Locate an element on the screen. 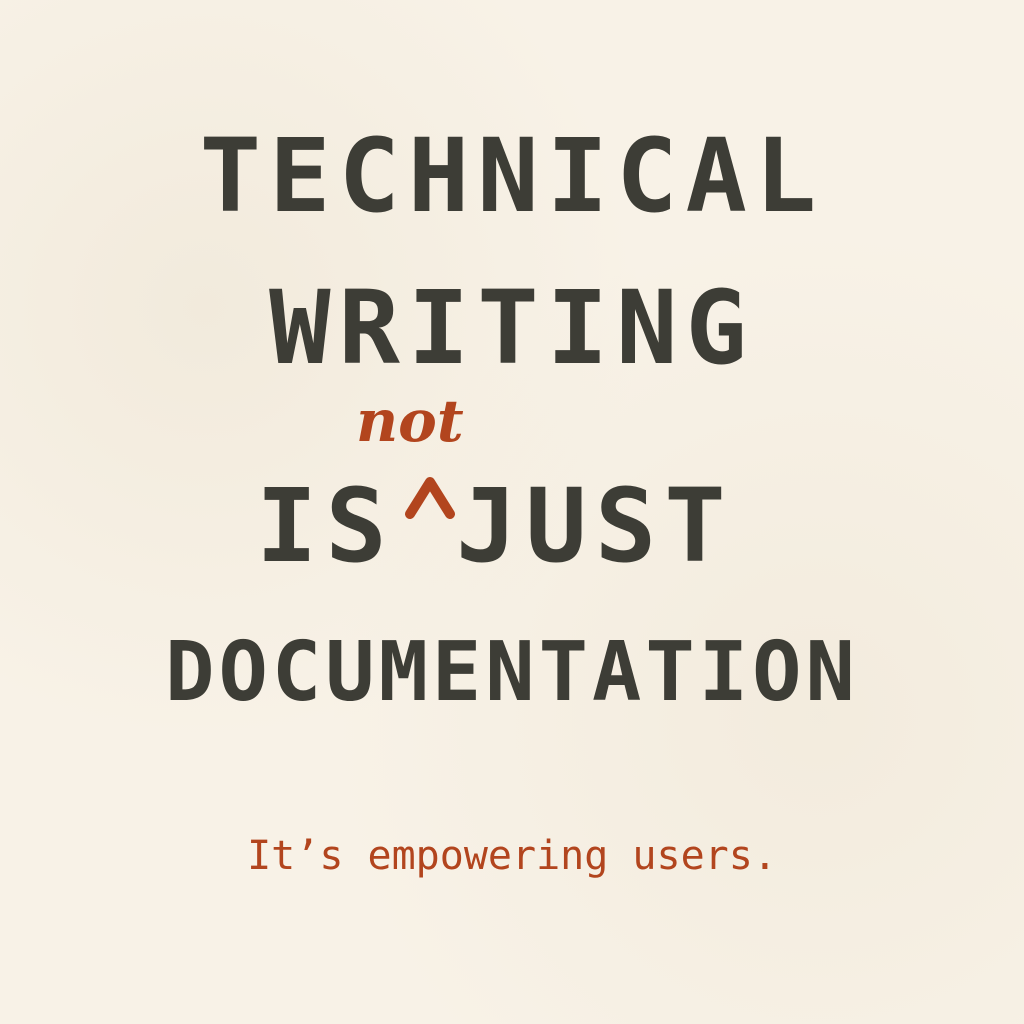 The height and width of the screenshot is (1024, 1024). tagline: It’s empowering users. is located at coordinates (512, 856).